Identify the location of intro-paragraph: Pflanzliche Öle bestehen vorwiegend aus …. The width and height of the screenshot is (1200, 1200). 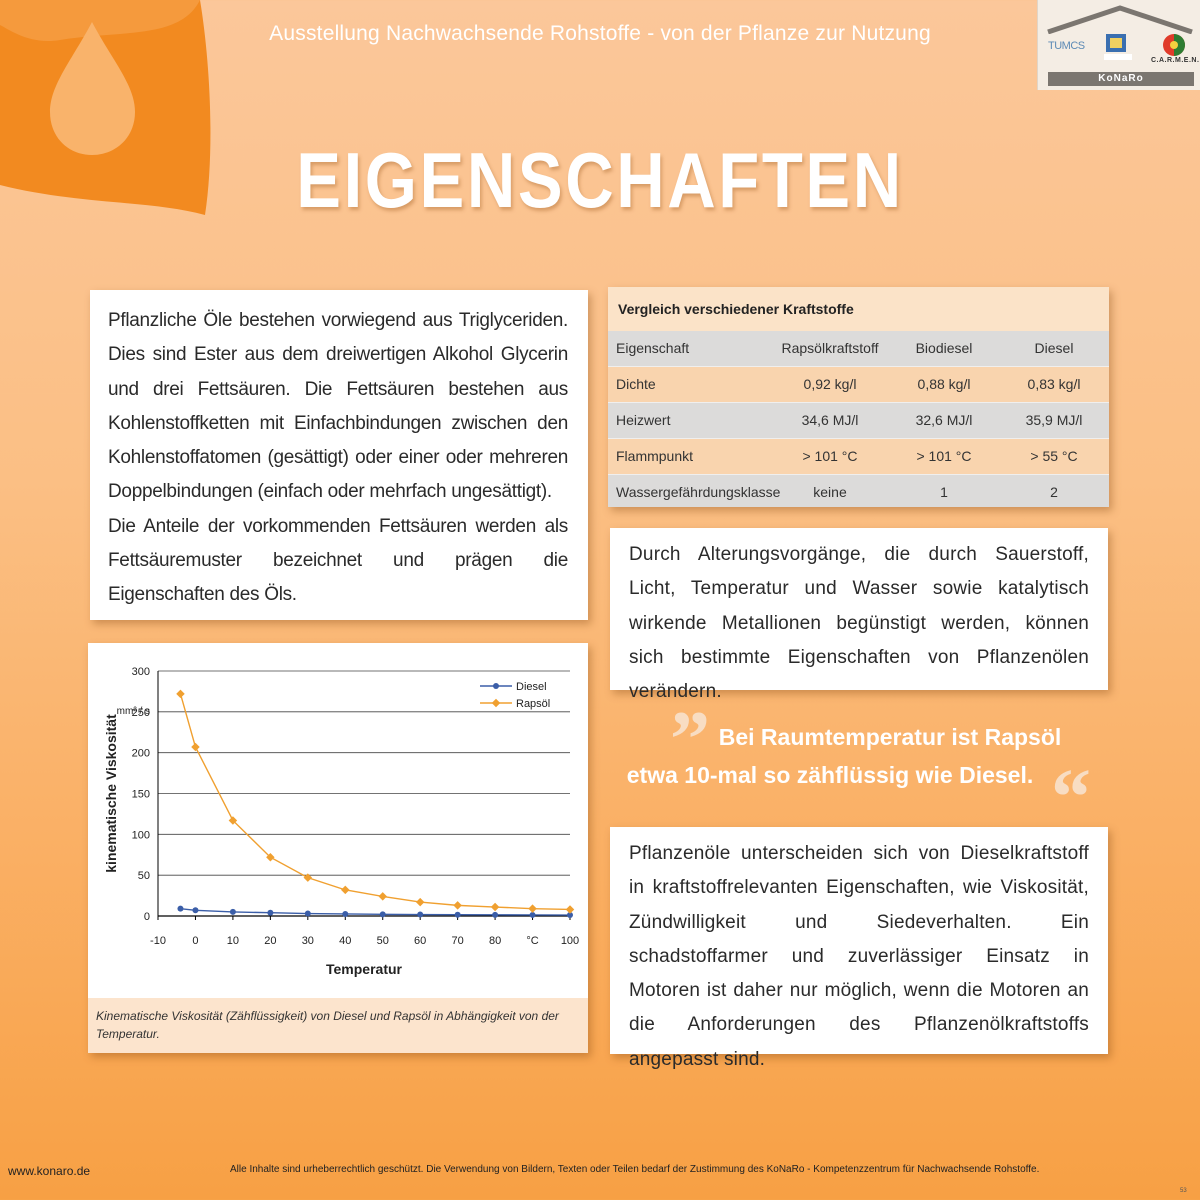
(338, 406).